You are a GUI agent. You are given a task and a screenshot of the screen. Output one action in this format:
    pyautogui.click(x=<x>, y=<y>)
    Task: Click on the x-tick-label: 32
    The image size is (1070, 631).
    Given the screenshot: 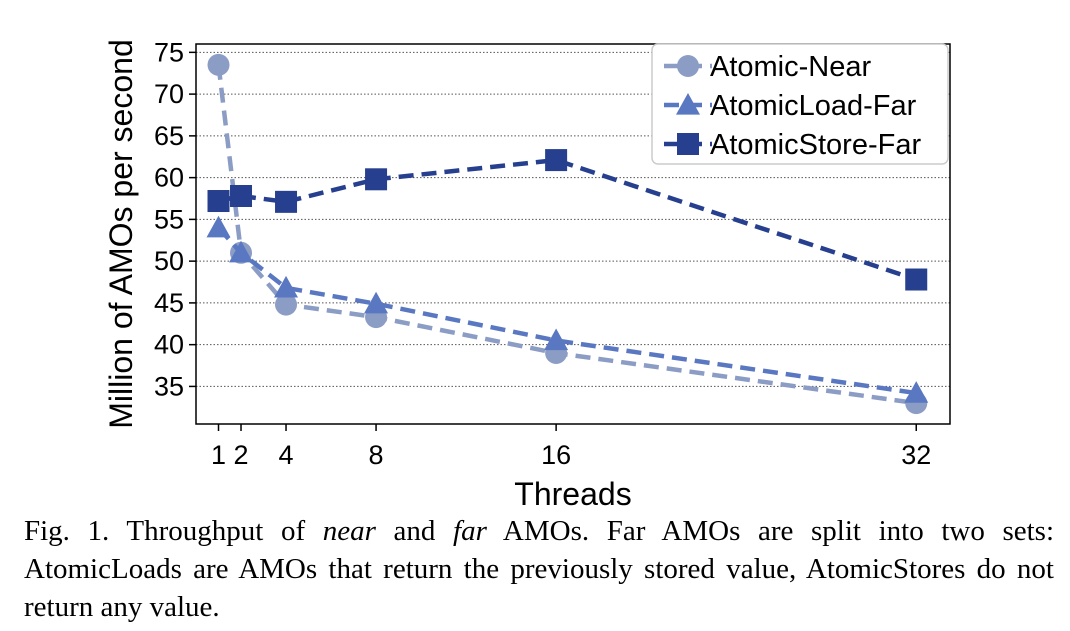 What is the action you would take?
    pyautogui.click(x=916, y=455)
    